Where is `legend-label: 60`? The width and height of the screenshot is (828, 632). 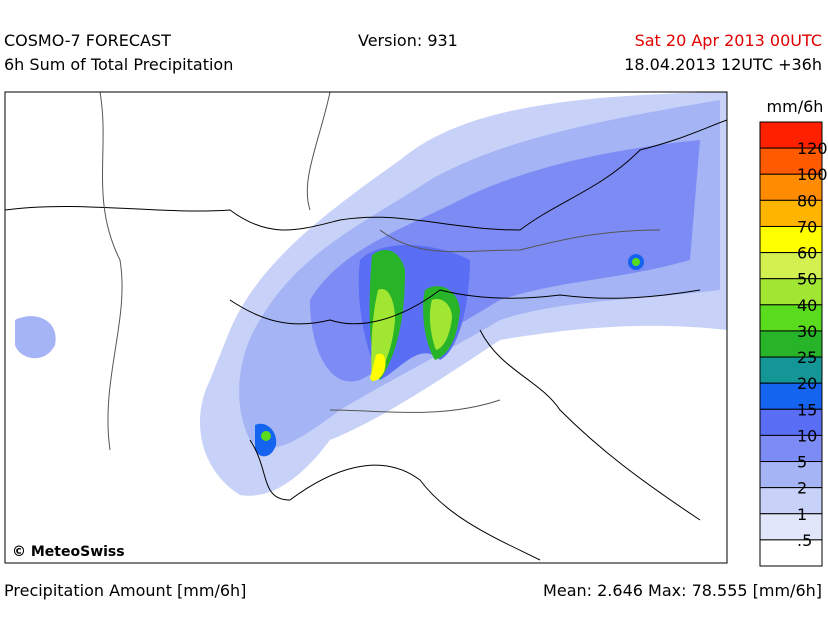
legend-label: 60 is located at coordinates (807, 253).